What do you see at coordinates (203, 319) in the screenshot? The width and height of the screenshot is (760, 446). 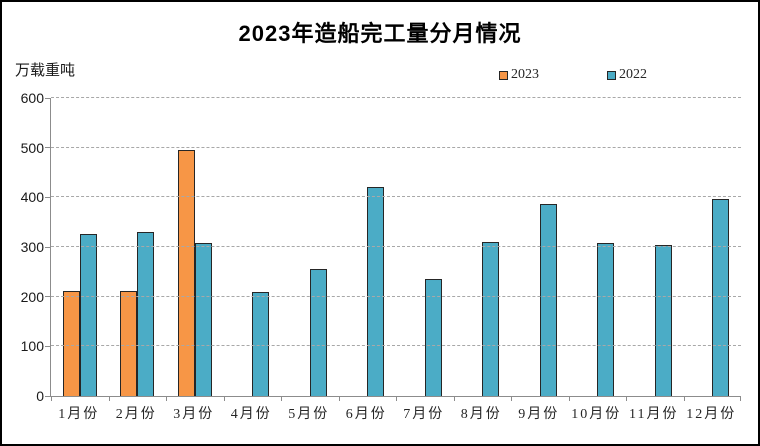 I see `bar-2022-3月份` at bounding box center [203, 319].